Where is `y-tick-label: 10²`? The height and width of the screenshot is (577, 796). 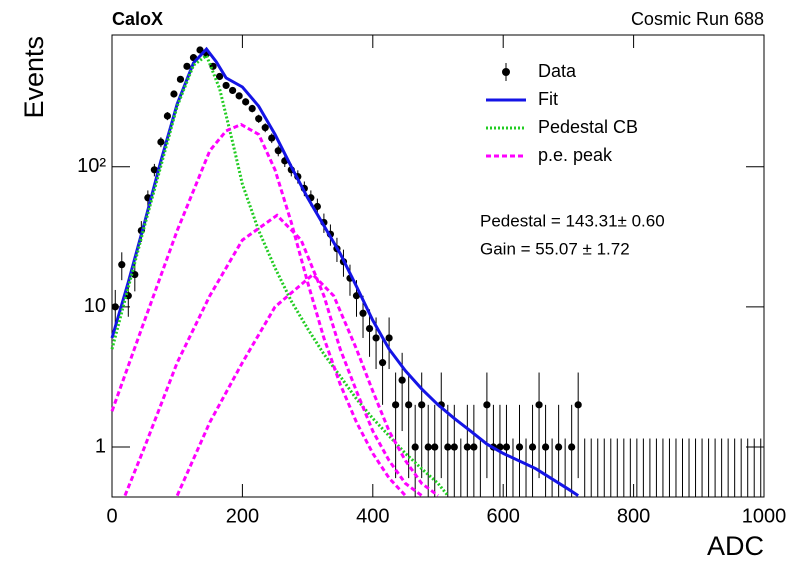 y-tick-label: 10² is located at coordinates (91, 166).